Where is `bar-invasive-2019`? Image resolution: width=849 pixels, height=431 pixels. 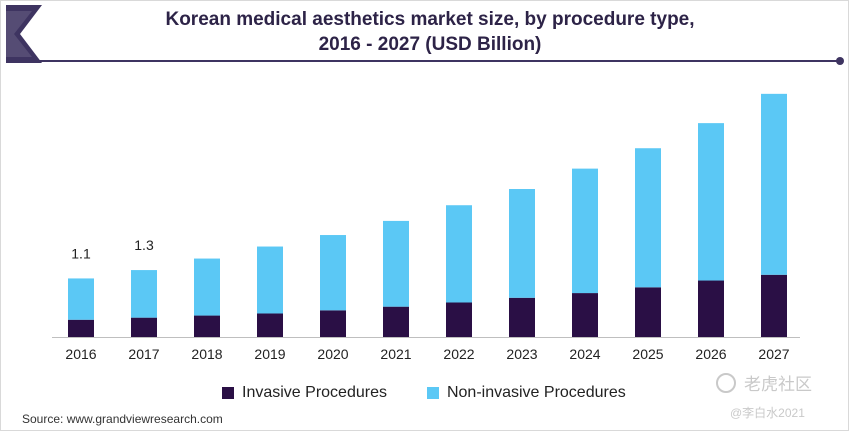
bar-invasive-2019 is located at coordinates (270, 325).